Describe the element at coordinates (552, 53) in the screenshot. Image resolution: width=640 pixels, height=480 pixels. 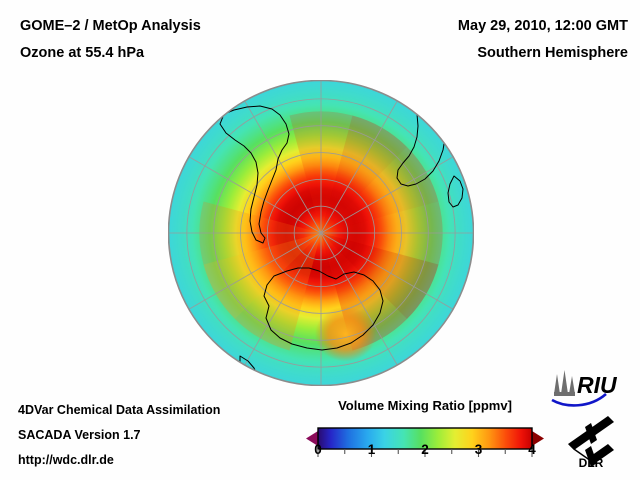
I see `hemisphere-label: Southern Hemisphere` at that location.